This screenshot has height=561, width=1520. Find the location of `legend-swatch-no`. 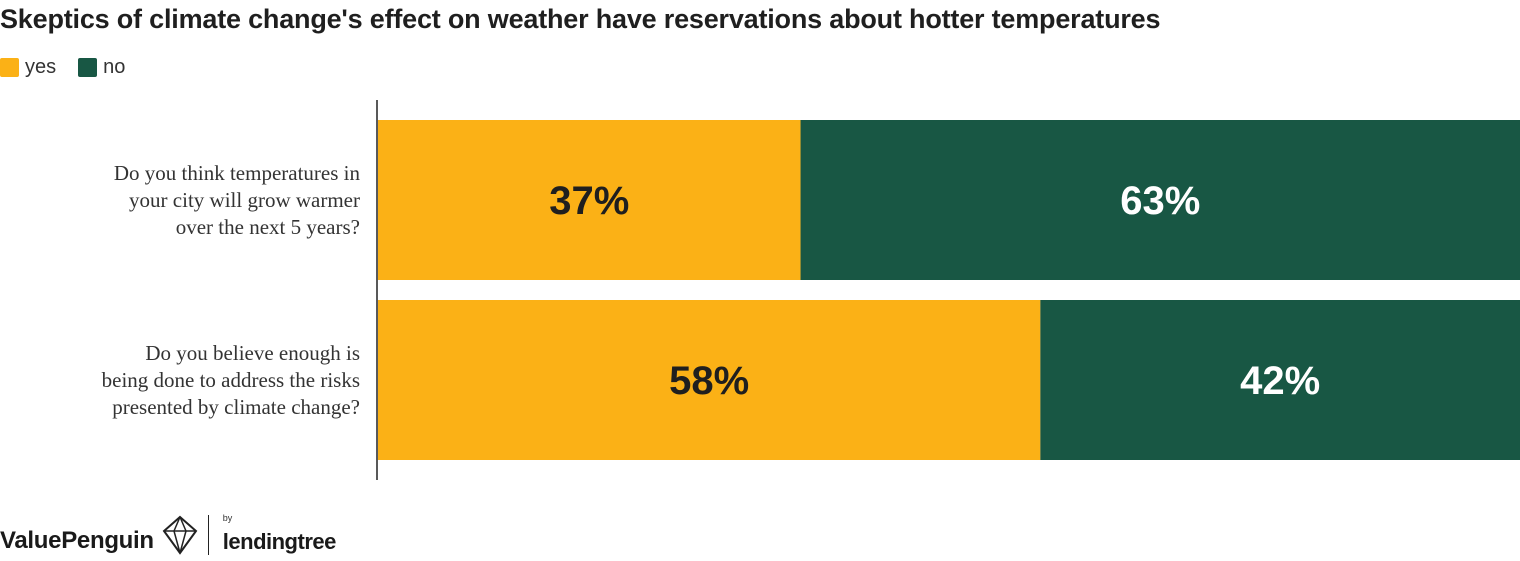

legend-swatch-no is located at coordinates (88, 67).